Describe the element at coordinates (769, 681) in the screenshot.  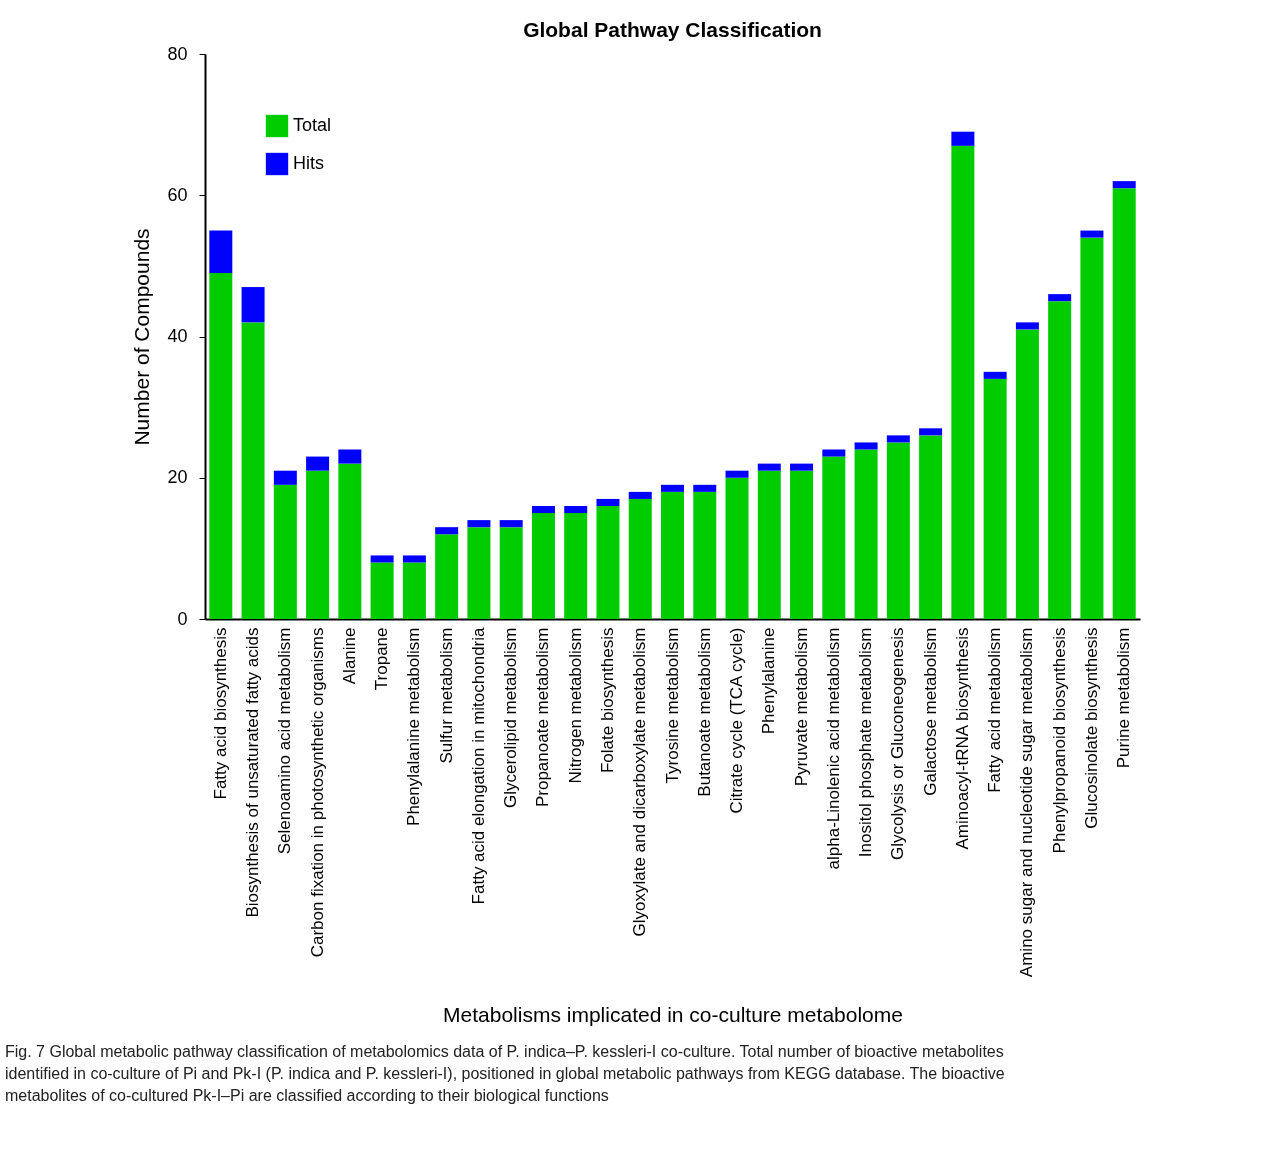
I see `x-tick-label: Phenylalanine` at that location.